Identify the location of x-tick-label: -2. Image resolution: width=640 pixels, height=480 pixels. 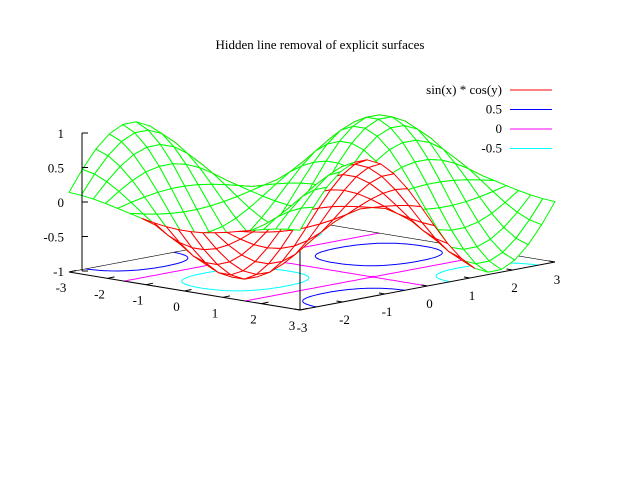
(344, 319).